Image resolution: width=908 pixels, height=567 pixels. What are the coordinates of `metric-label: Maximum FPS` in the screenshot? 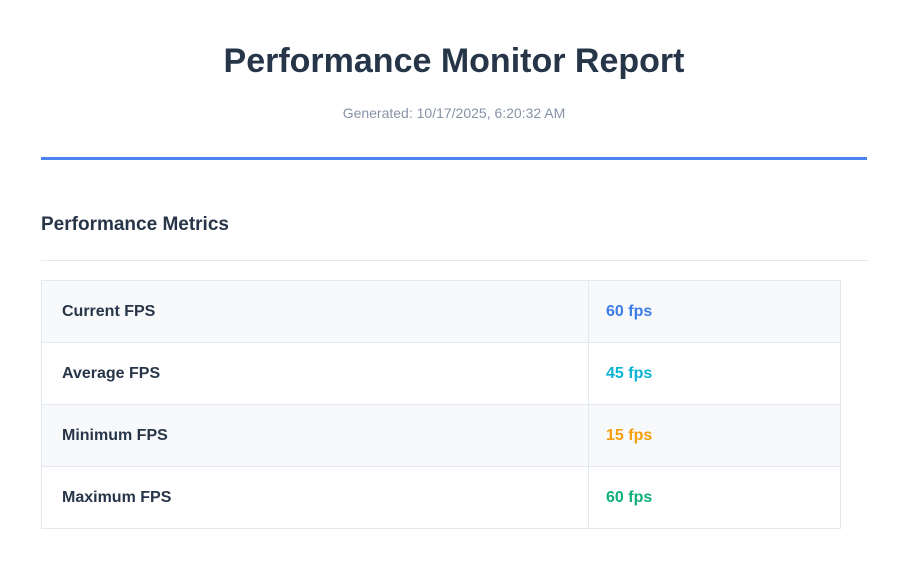 It's located at (117, 497).